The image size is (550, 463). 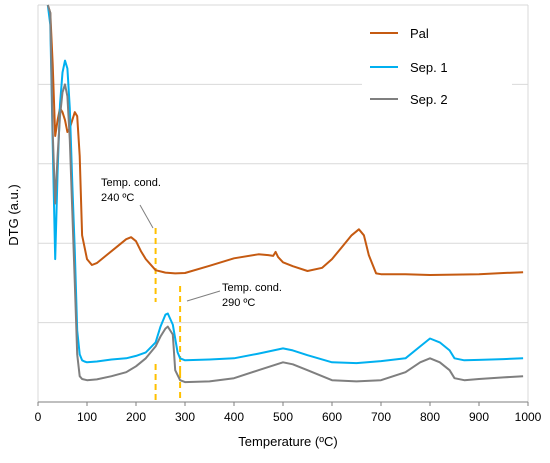 I want to click on legend-label-sep2: Sep. 2, so click(x=429, y=99).